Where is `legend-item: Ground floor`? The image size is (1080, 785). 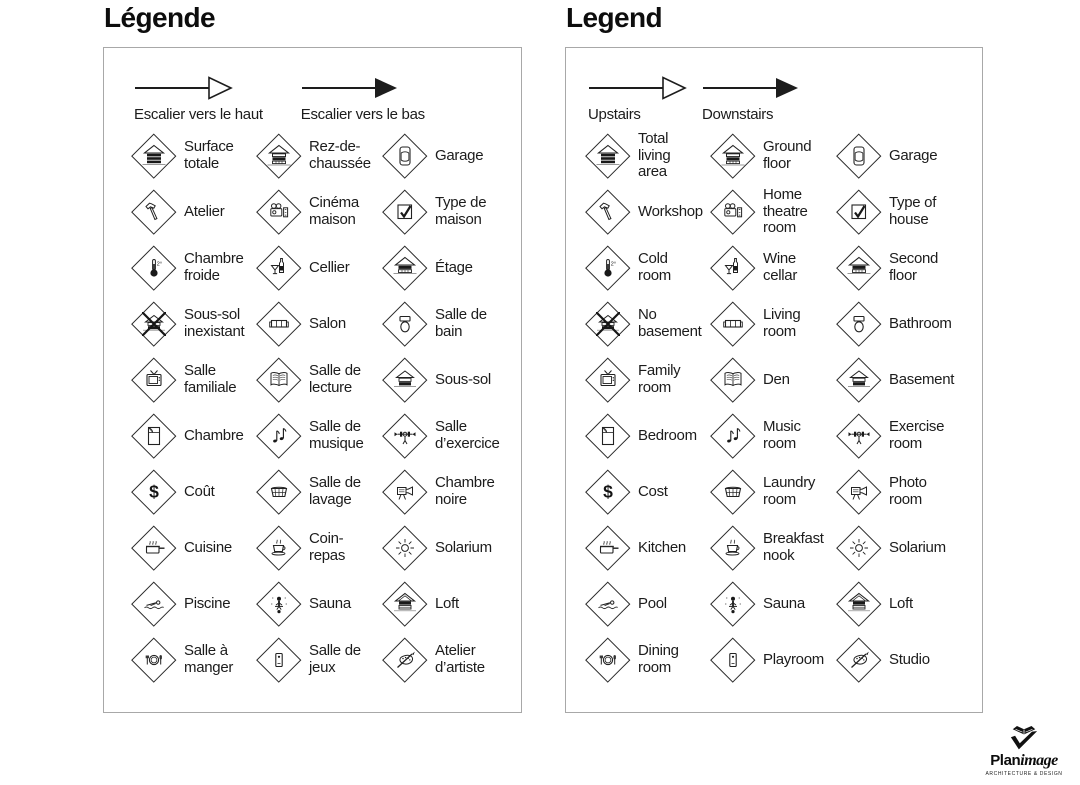
legend-item: Ground floor is located at coordinates (773, 156).